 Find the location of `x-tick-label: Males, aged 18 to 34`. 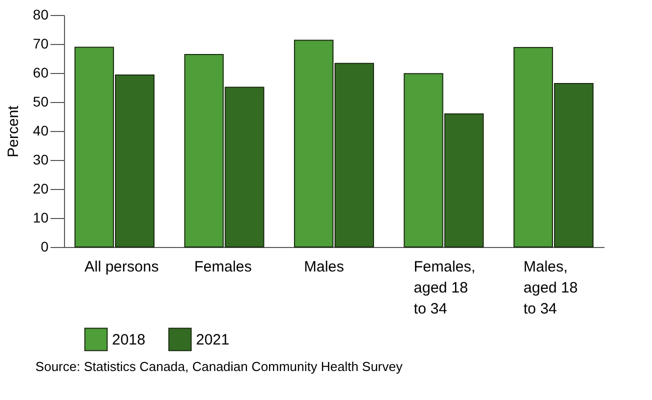

x-tick-label: Males, aged 18 to 34 is located at coordinates (551, 288).